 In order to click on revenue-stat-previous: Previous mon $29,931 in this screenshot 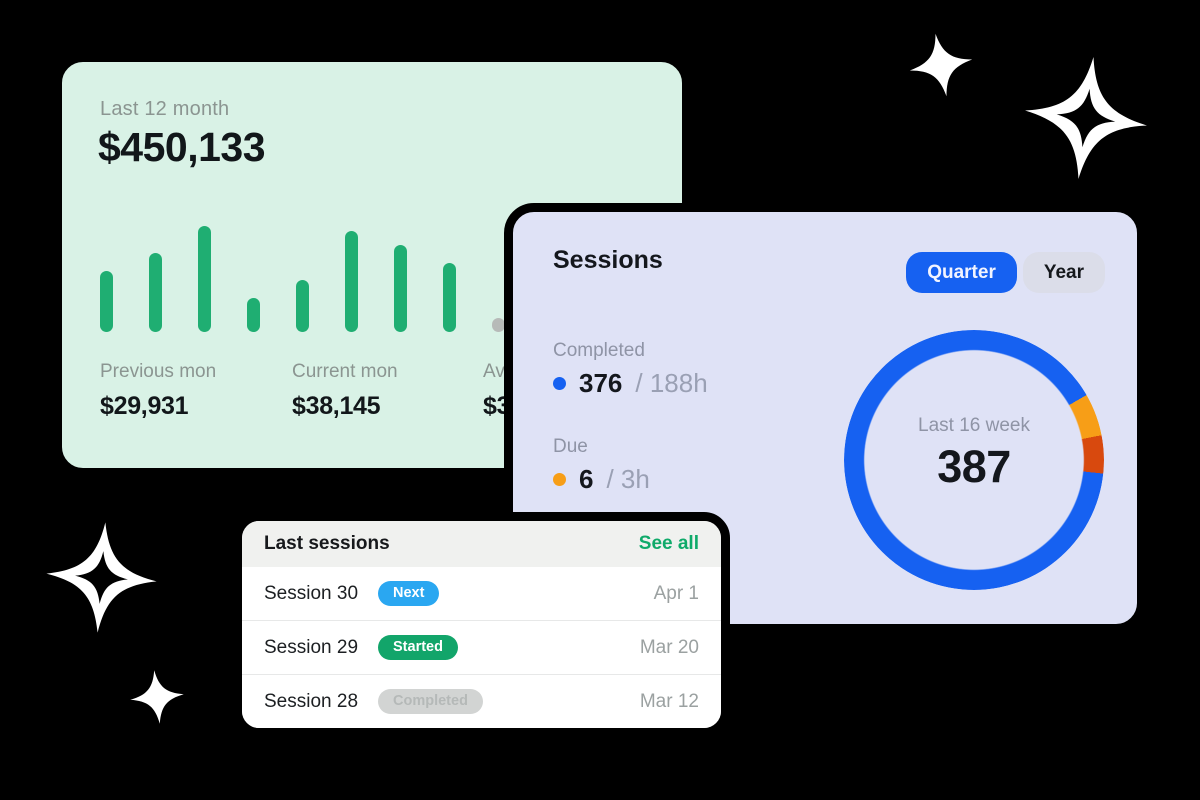, I will do `click(158, 391)`.